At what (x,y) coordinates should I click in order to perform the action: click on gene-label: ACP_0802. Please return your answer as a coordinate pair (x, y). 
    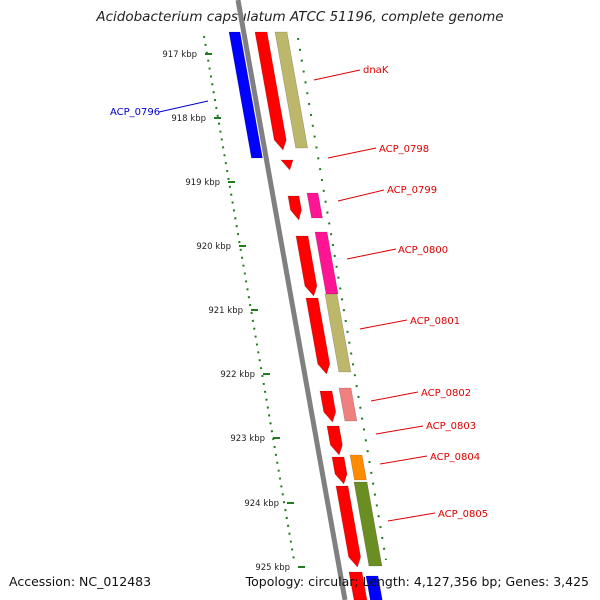
    Looking at the image, I should click on (446, 393).